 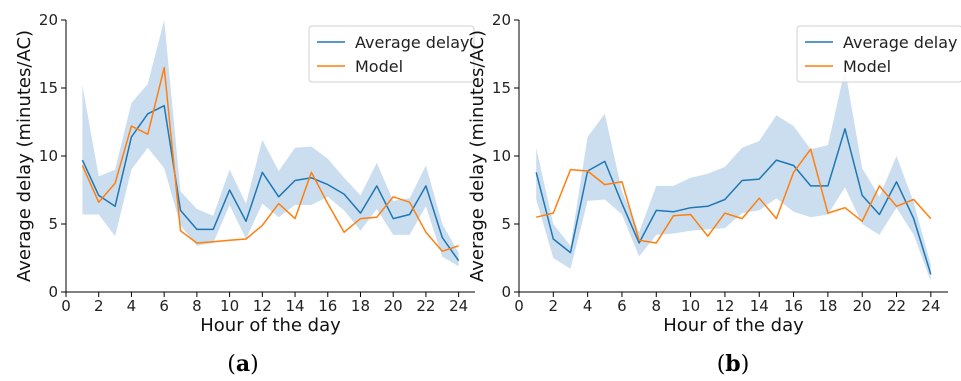 I want to click on panel-letter: a, so click(x=243, y=364).